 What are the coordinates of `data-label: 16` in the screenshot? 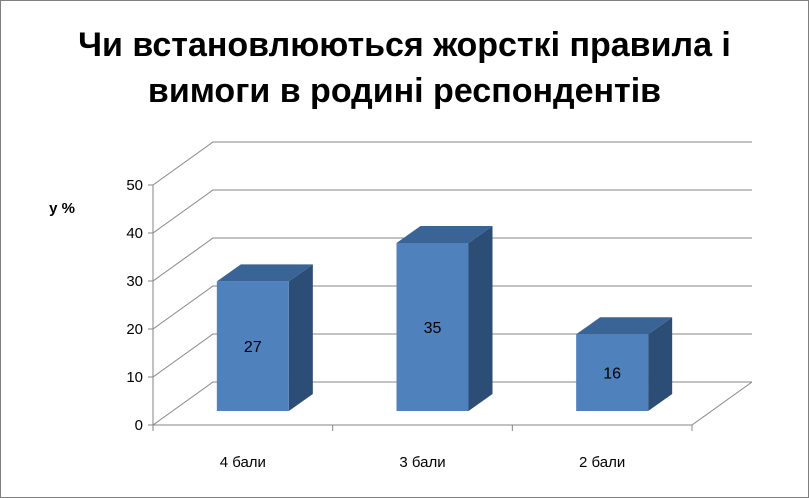 It's located at (612, 374).